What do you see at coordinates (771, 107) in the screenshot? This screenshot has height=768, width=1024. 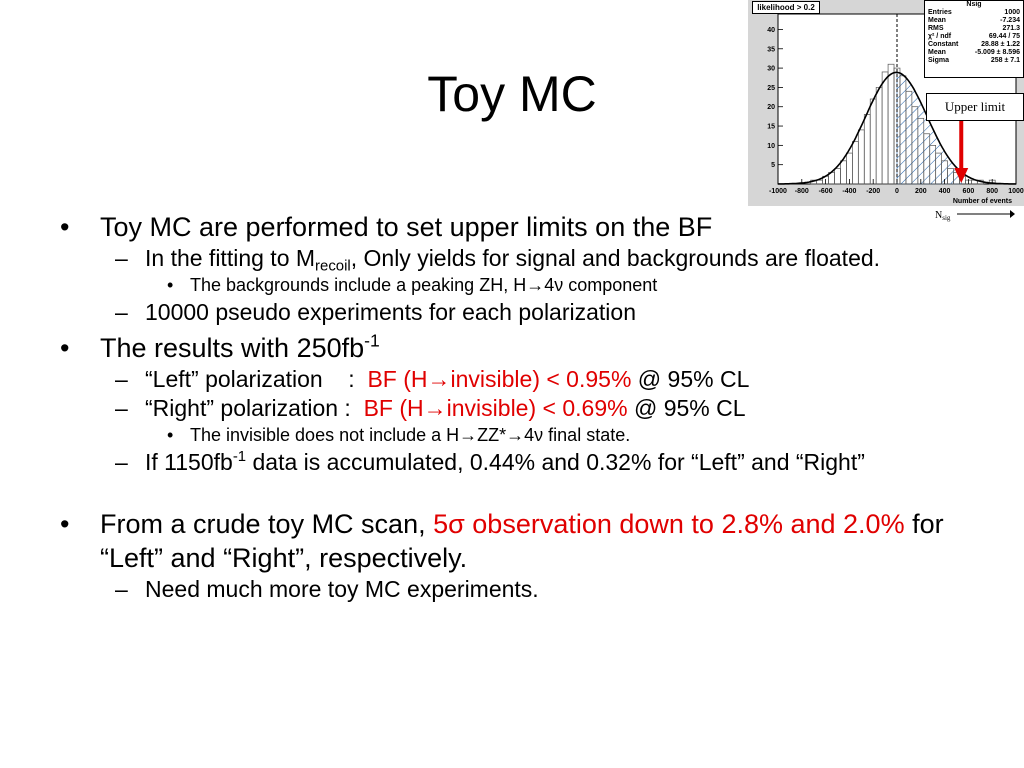 I see `y-tick-label: 20` at bounding box center [771, 107].